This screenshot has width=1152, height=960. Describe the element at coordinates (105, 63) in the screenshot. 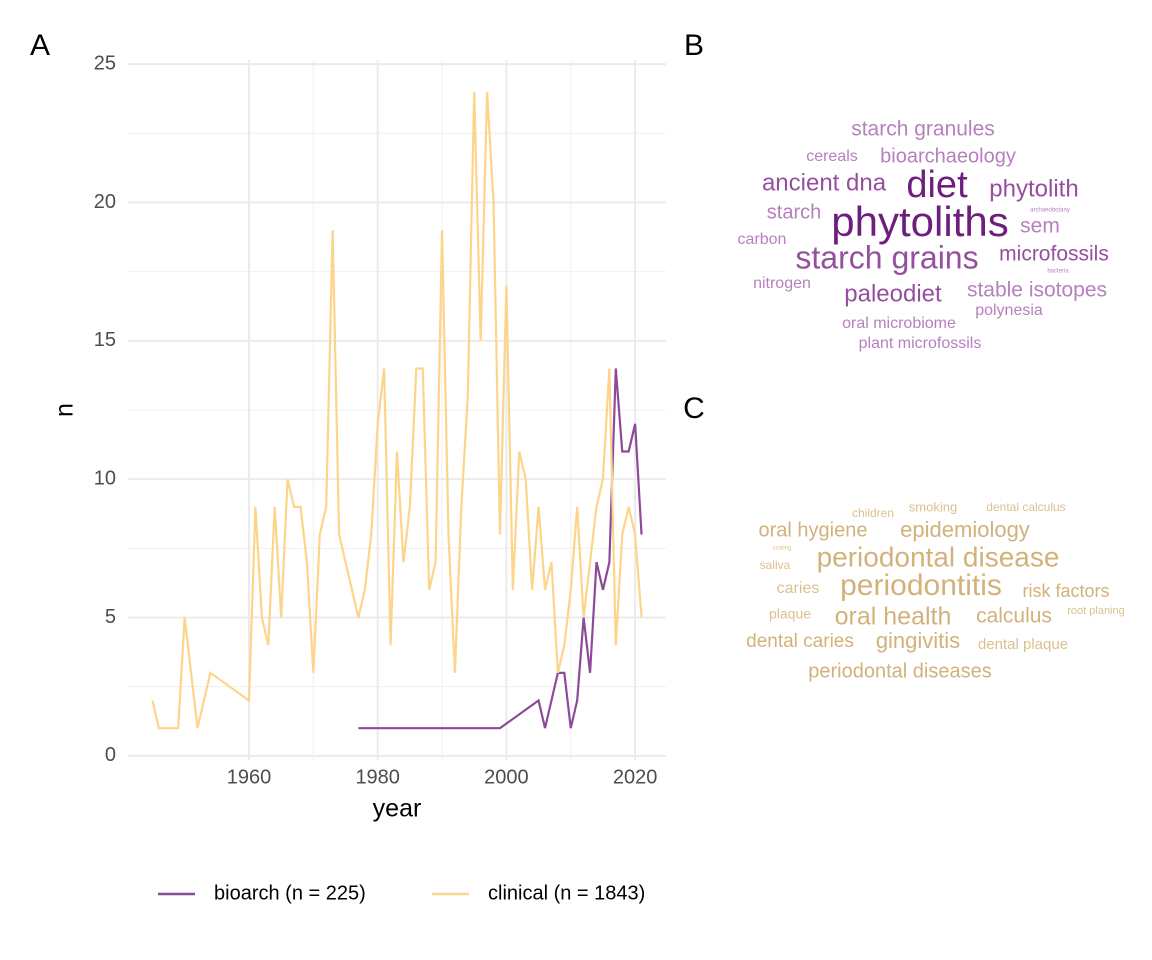

I see `y-tick-label: 25` at that location.